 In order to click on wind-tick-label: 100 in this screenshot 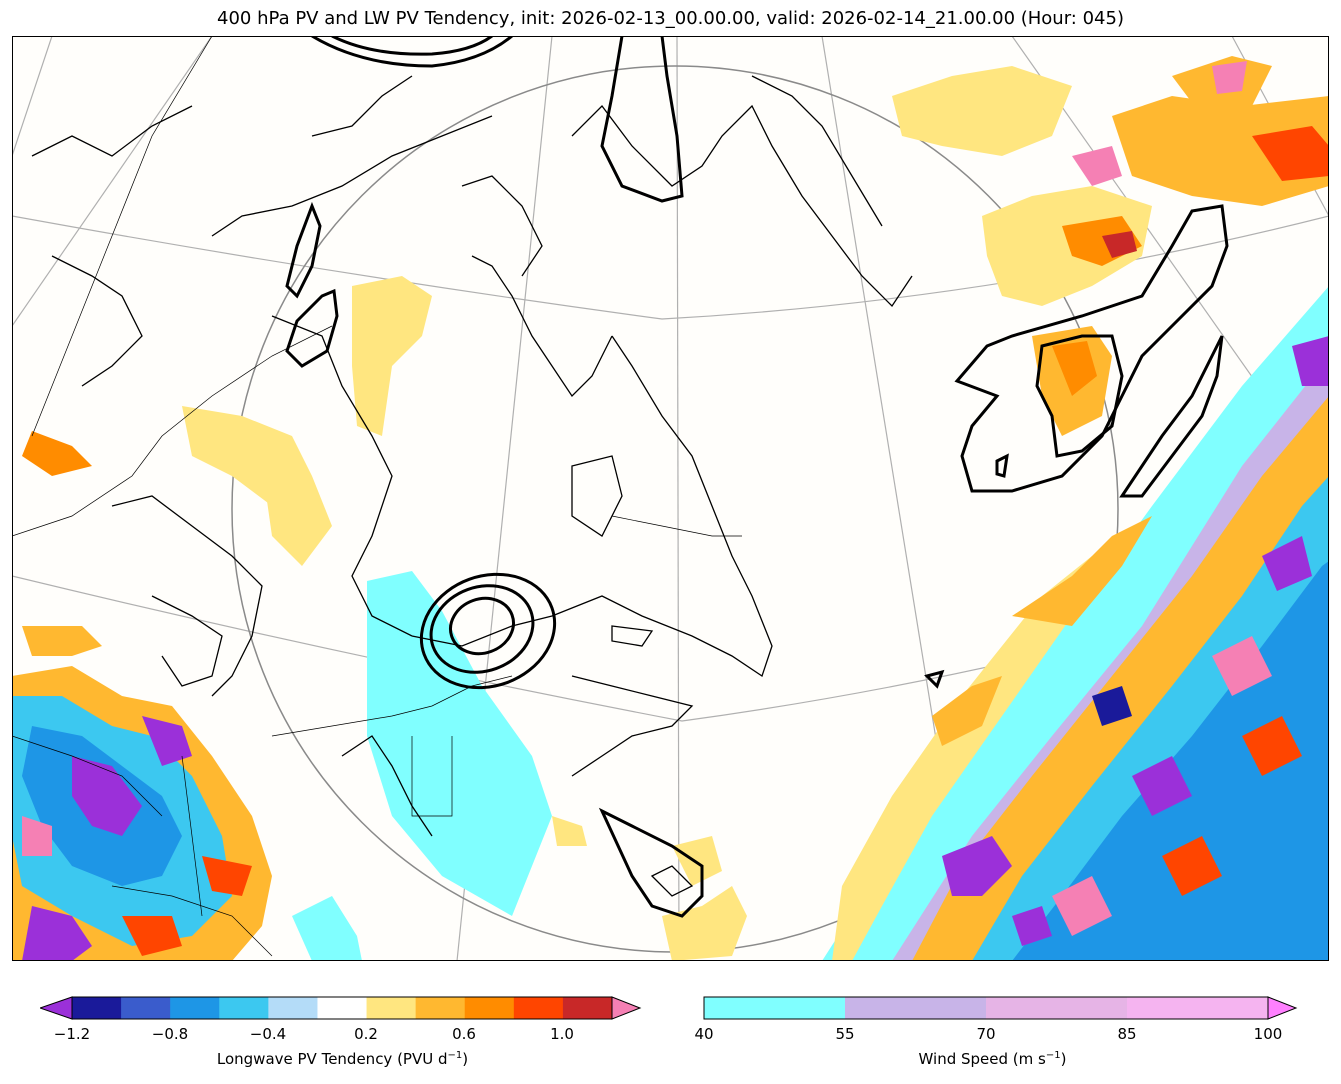, I will do `click(1268, 1034)`.